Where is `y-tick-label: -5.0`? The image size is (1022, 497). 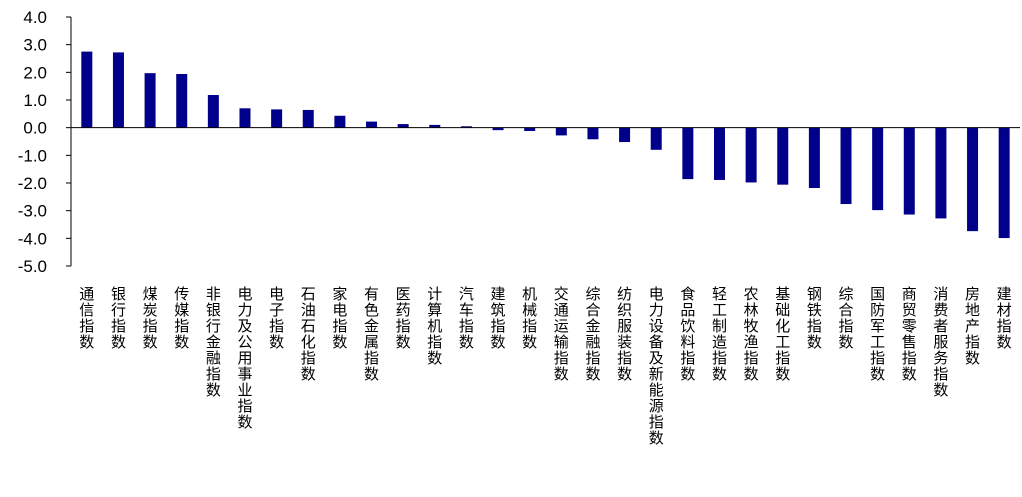
y-tick-label: -5.0 is located at coordinates (32, 266).